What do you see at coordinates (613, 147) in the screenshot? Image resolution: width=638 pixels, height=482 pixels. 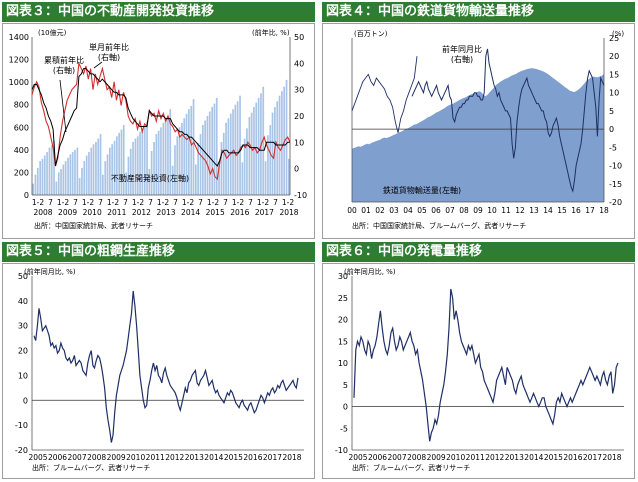 I see `y-tick-label-right: -5` at bounding box center [613, 147].